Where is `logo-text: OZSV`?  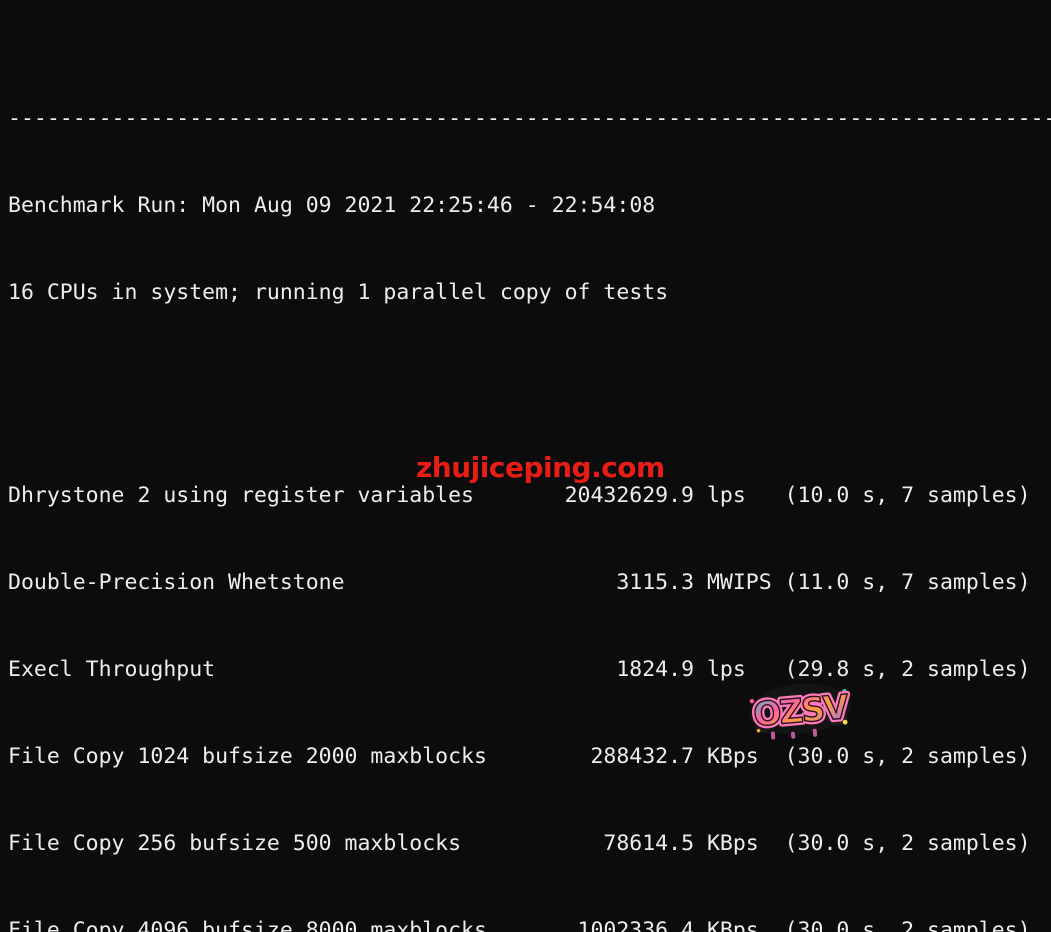
logo-text: OZSV is located at coordinates (801, 710).